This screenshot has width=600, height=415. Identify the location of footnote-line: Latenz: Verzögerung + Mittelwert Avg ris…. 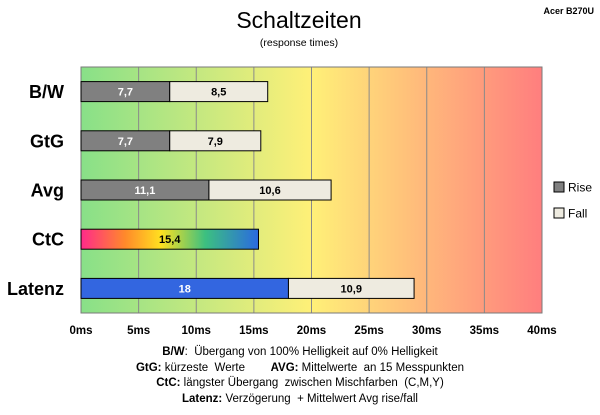
(300, 398).